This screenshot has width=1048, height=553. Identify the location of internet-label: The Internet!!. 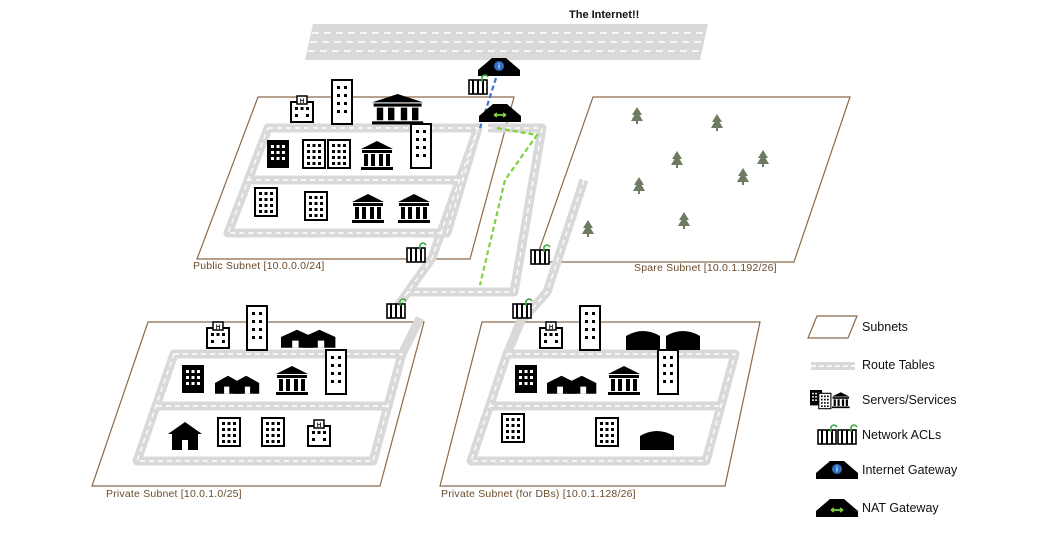
(604, 15).